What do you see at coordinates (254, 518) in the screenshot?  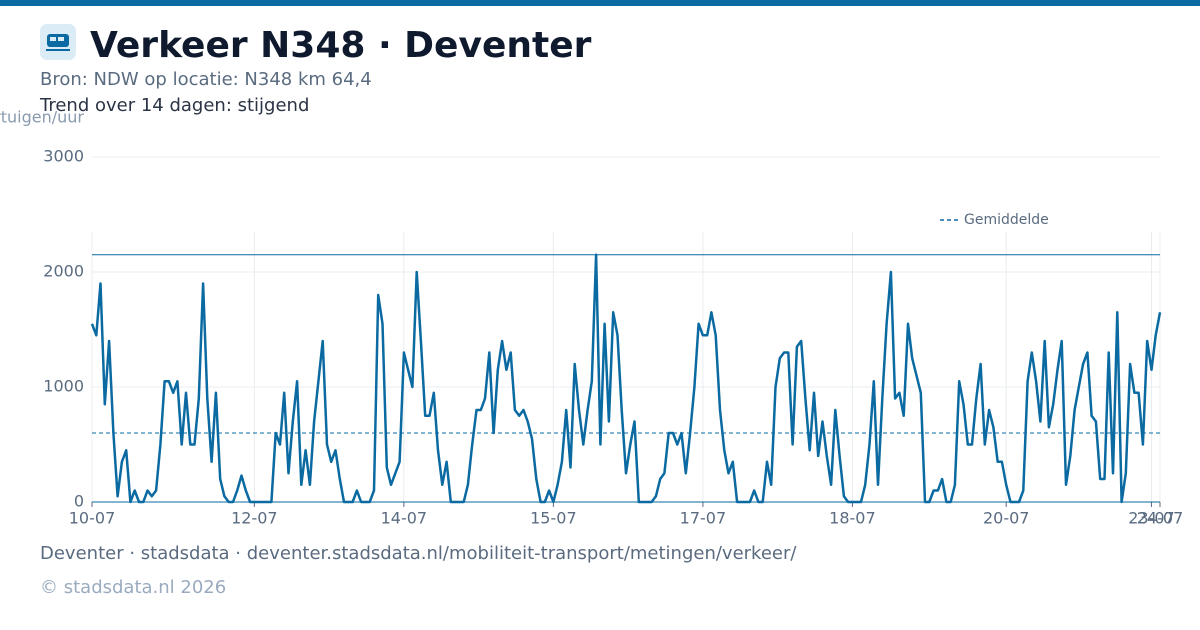 I see `x-tick-label: 12-07` at bounding box center [254, 518].